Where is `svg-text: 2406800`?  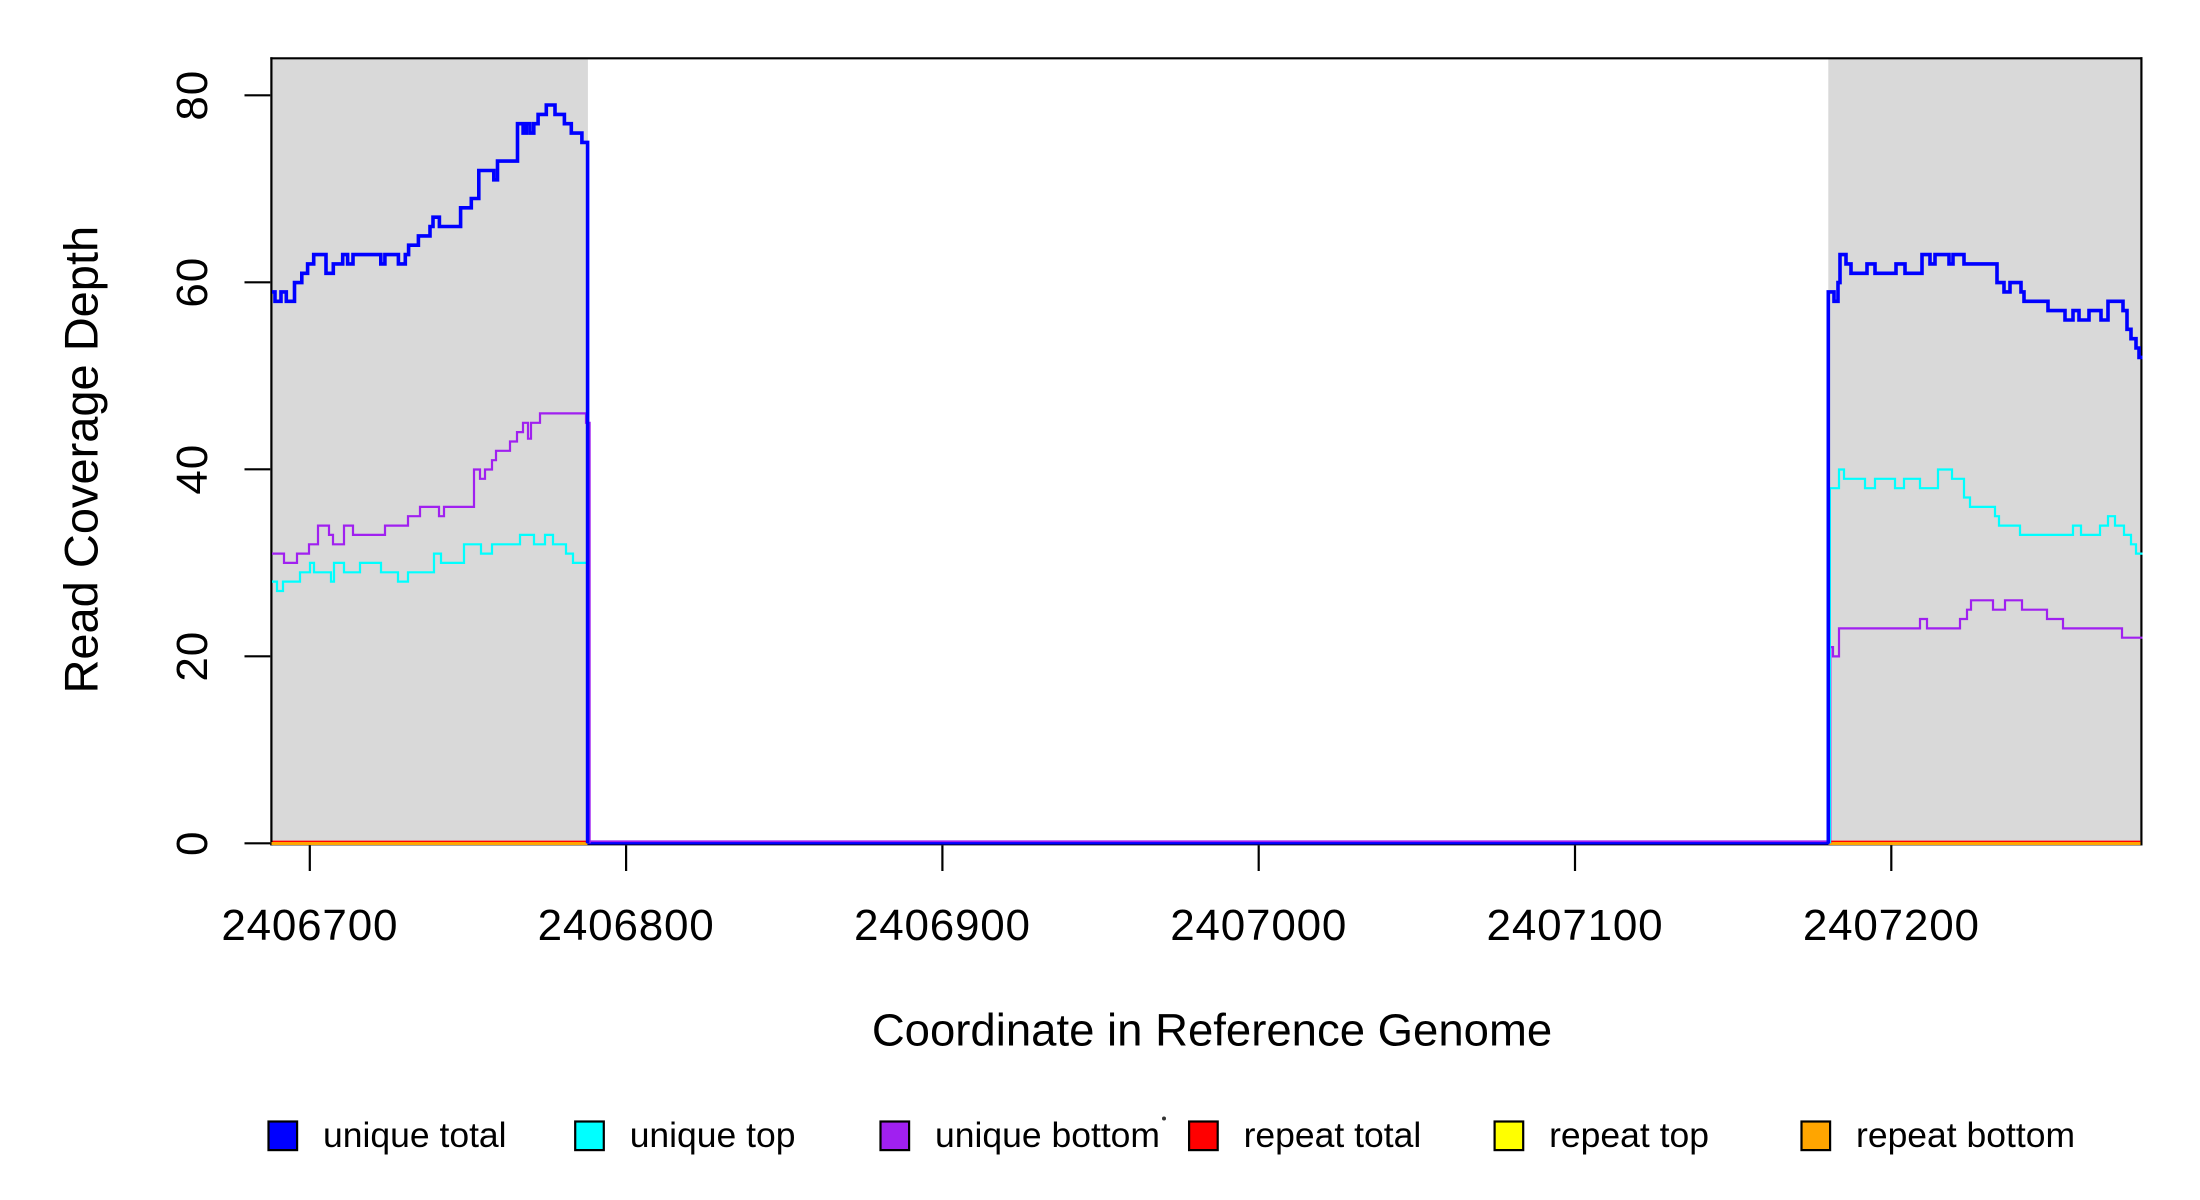 svg-text: 2406800 is located at coordinates (626, 925).